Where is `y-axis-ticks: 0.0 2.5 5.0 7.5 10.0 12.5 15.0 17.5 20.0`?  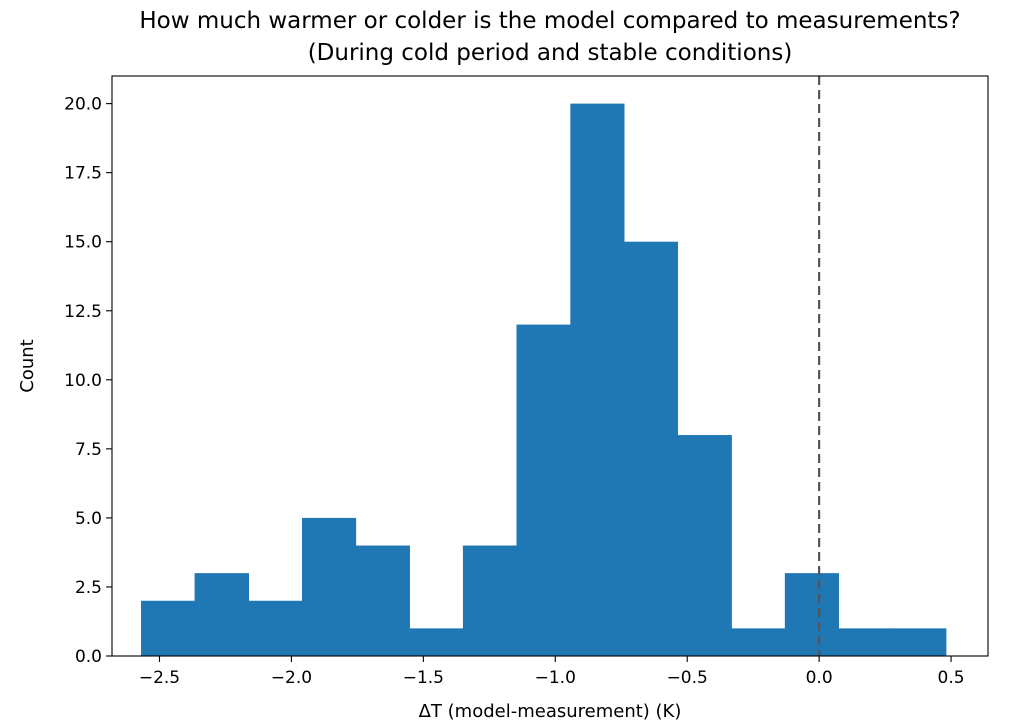 y-axis-ticks: 0.0 2.5 5.0 7.5 10.0 12.5 15.0 17.5 20.0 is located at coordinates (88, 381).